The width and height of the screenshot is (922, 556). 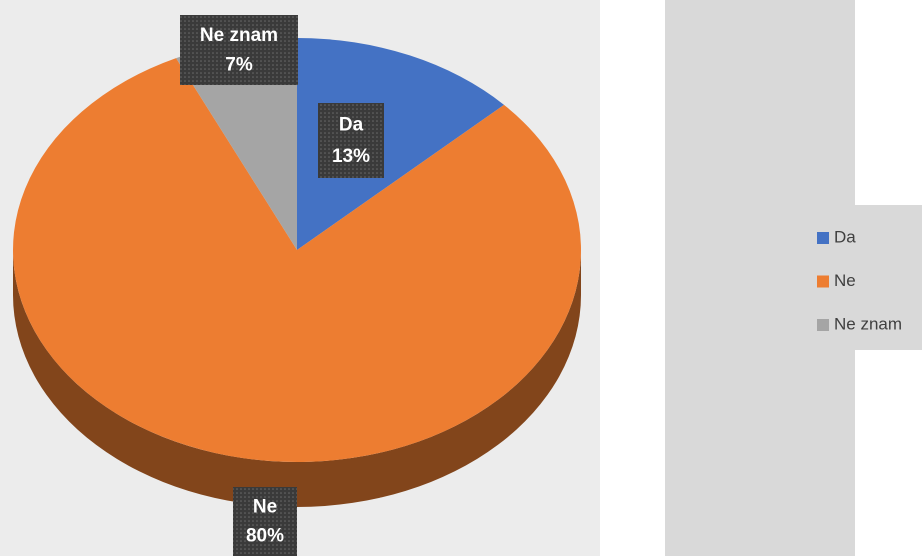 What do you see at coordinates (239, 35) in the screenshot?
I see `label-category: Ne znam` at bounding box center [239, 35].